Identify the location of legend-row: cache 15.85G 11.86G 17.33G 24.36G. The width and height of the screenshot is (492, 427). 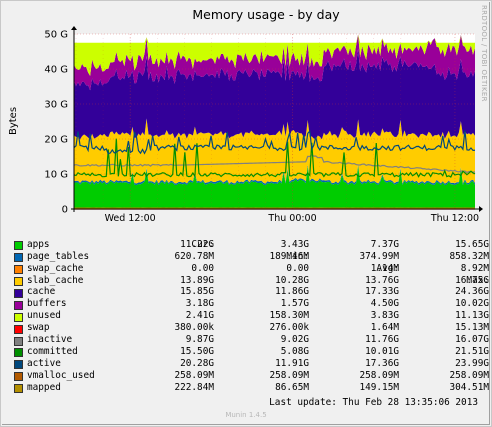
(251, 292).